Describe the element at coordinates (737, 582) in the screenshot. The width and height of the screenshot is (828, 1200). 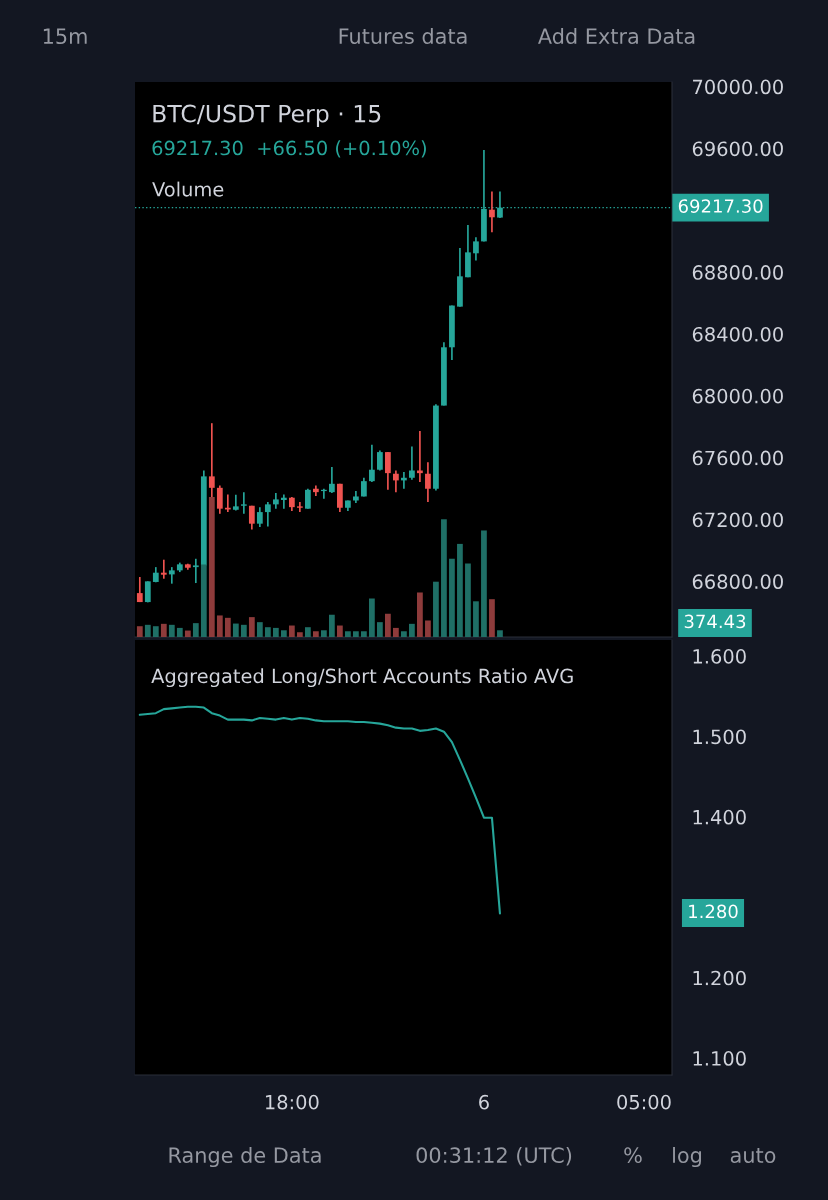
I see `y-tick-label: 66800.00` at that location.